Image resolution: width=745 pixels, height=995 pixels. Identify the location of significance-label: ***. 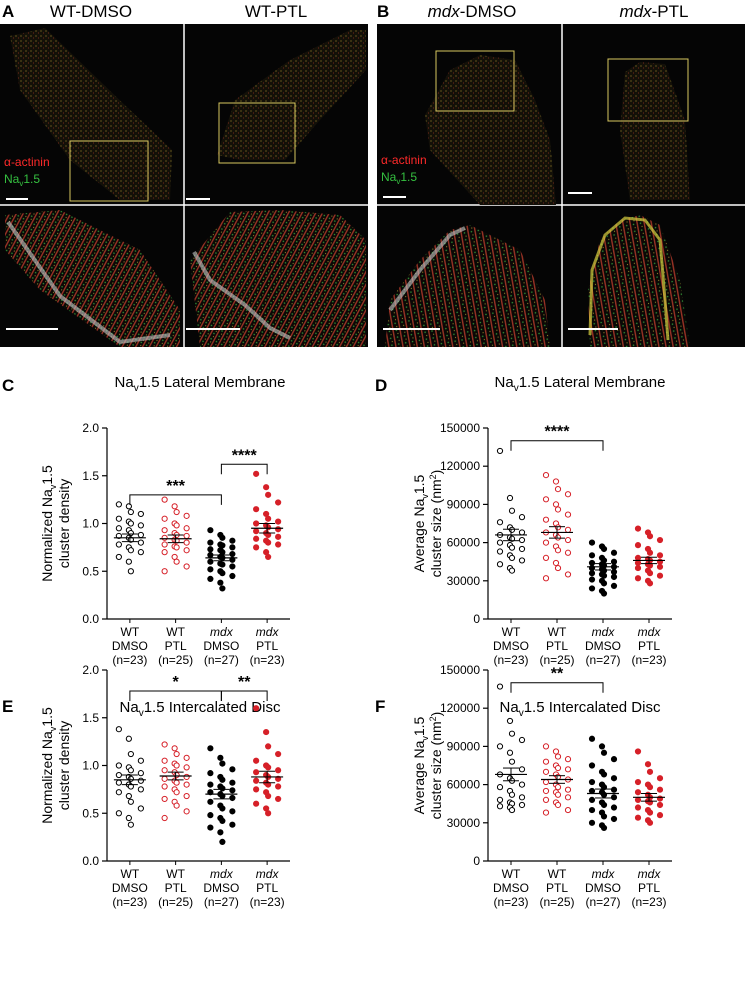
(175, 486).